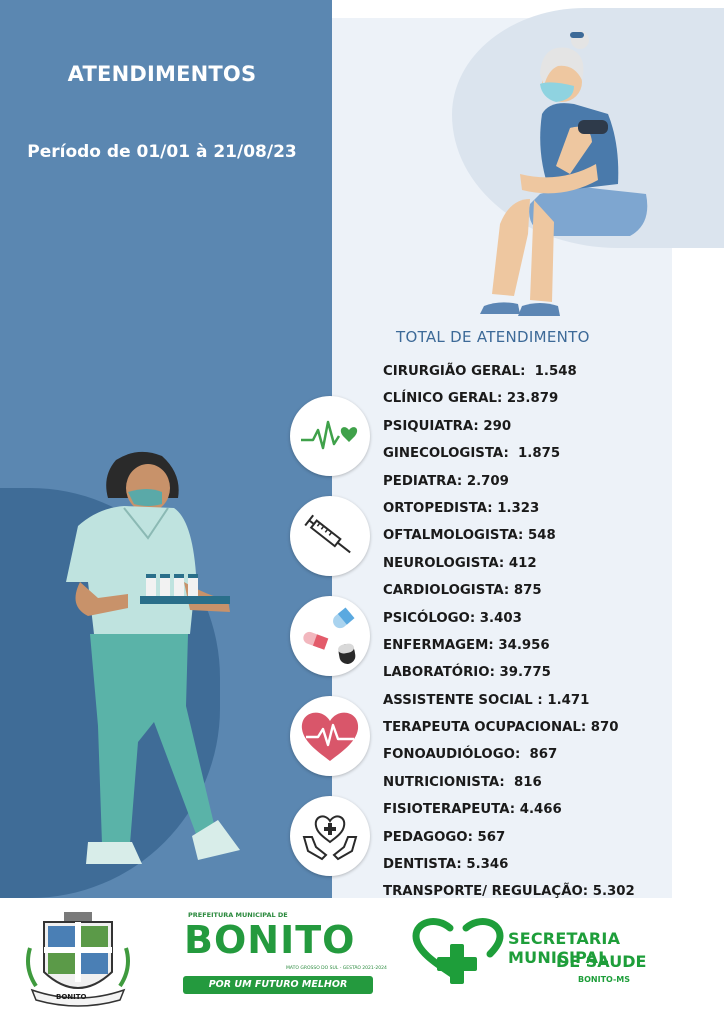  I want to click on heartbeat-icon, so click(330, 436).